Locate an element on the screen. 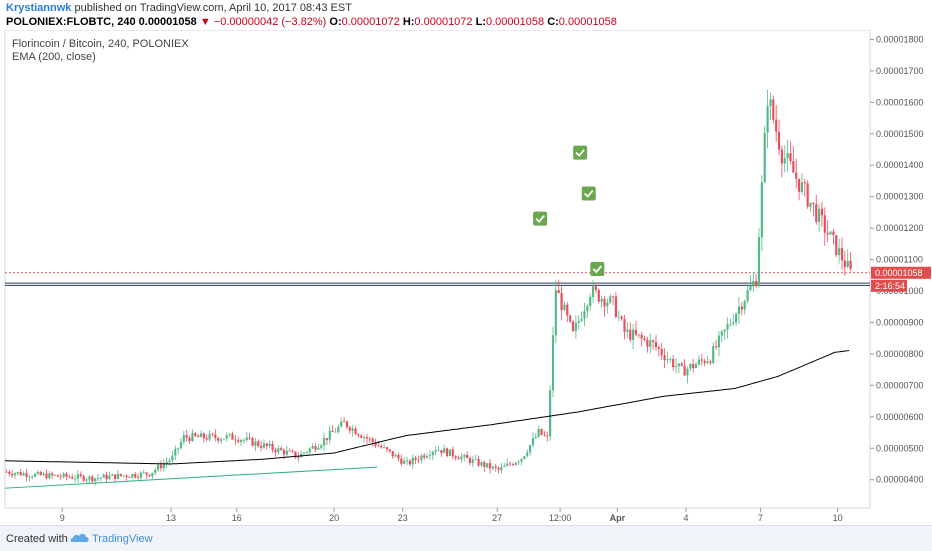 Image resolution: width=932 pixels, height=551 pixels. y-tick-label: 0.00001300 is located at coordinates (900, 197).